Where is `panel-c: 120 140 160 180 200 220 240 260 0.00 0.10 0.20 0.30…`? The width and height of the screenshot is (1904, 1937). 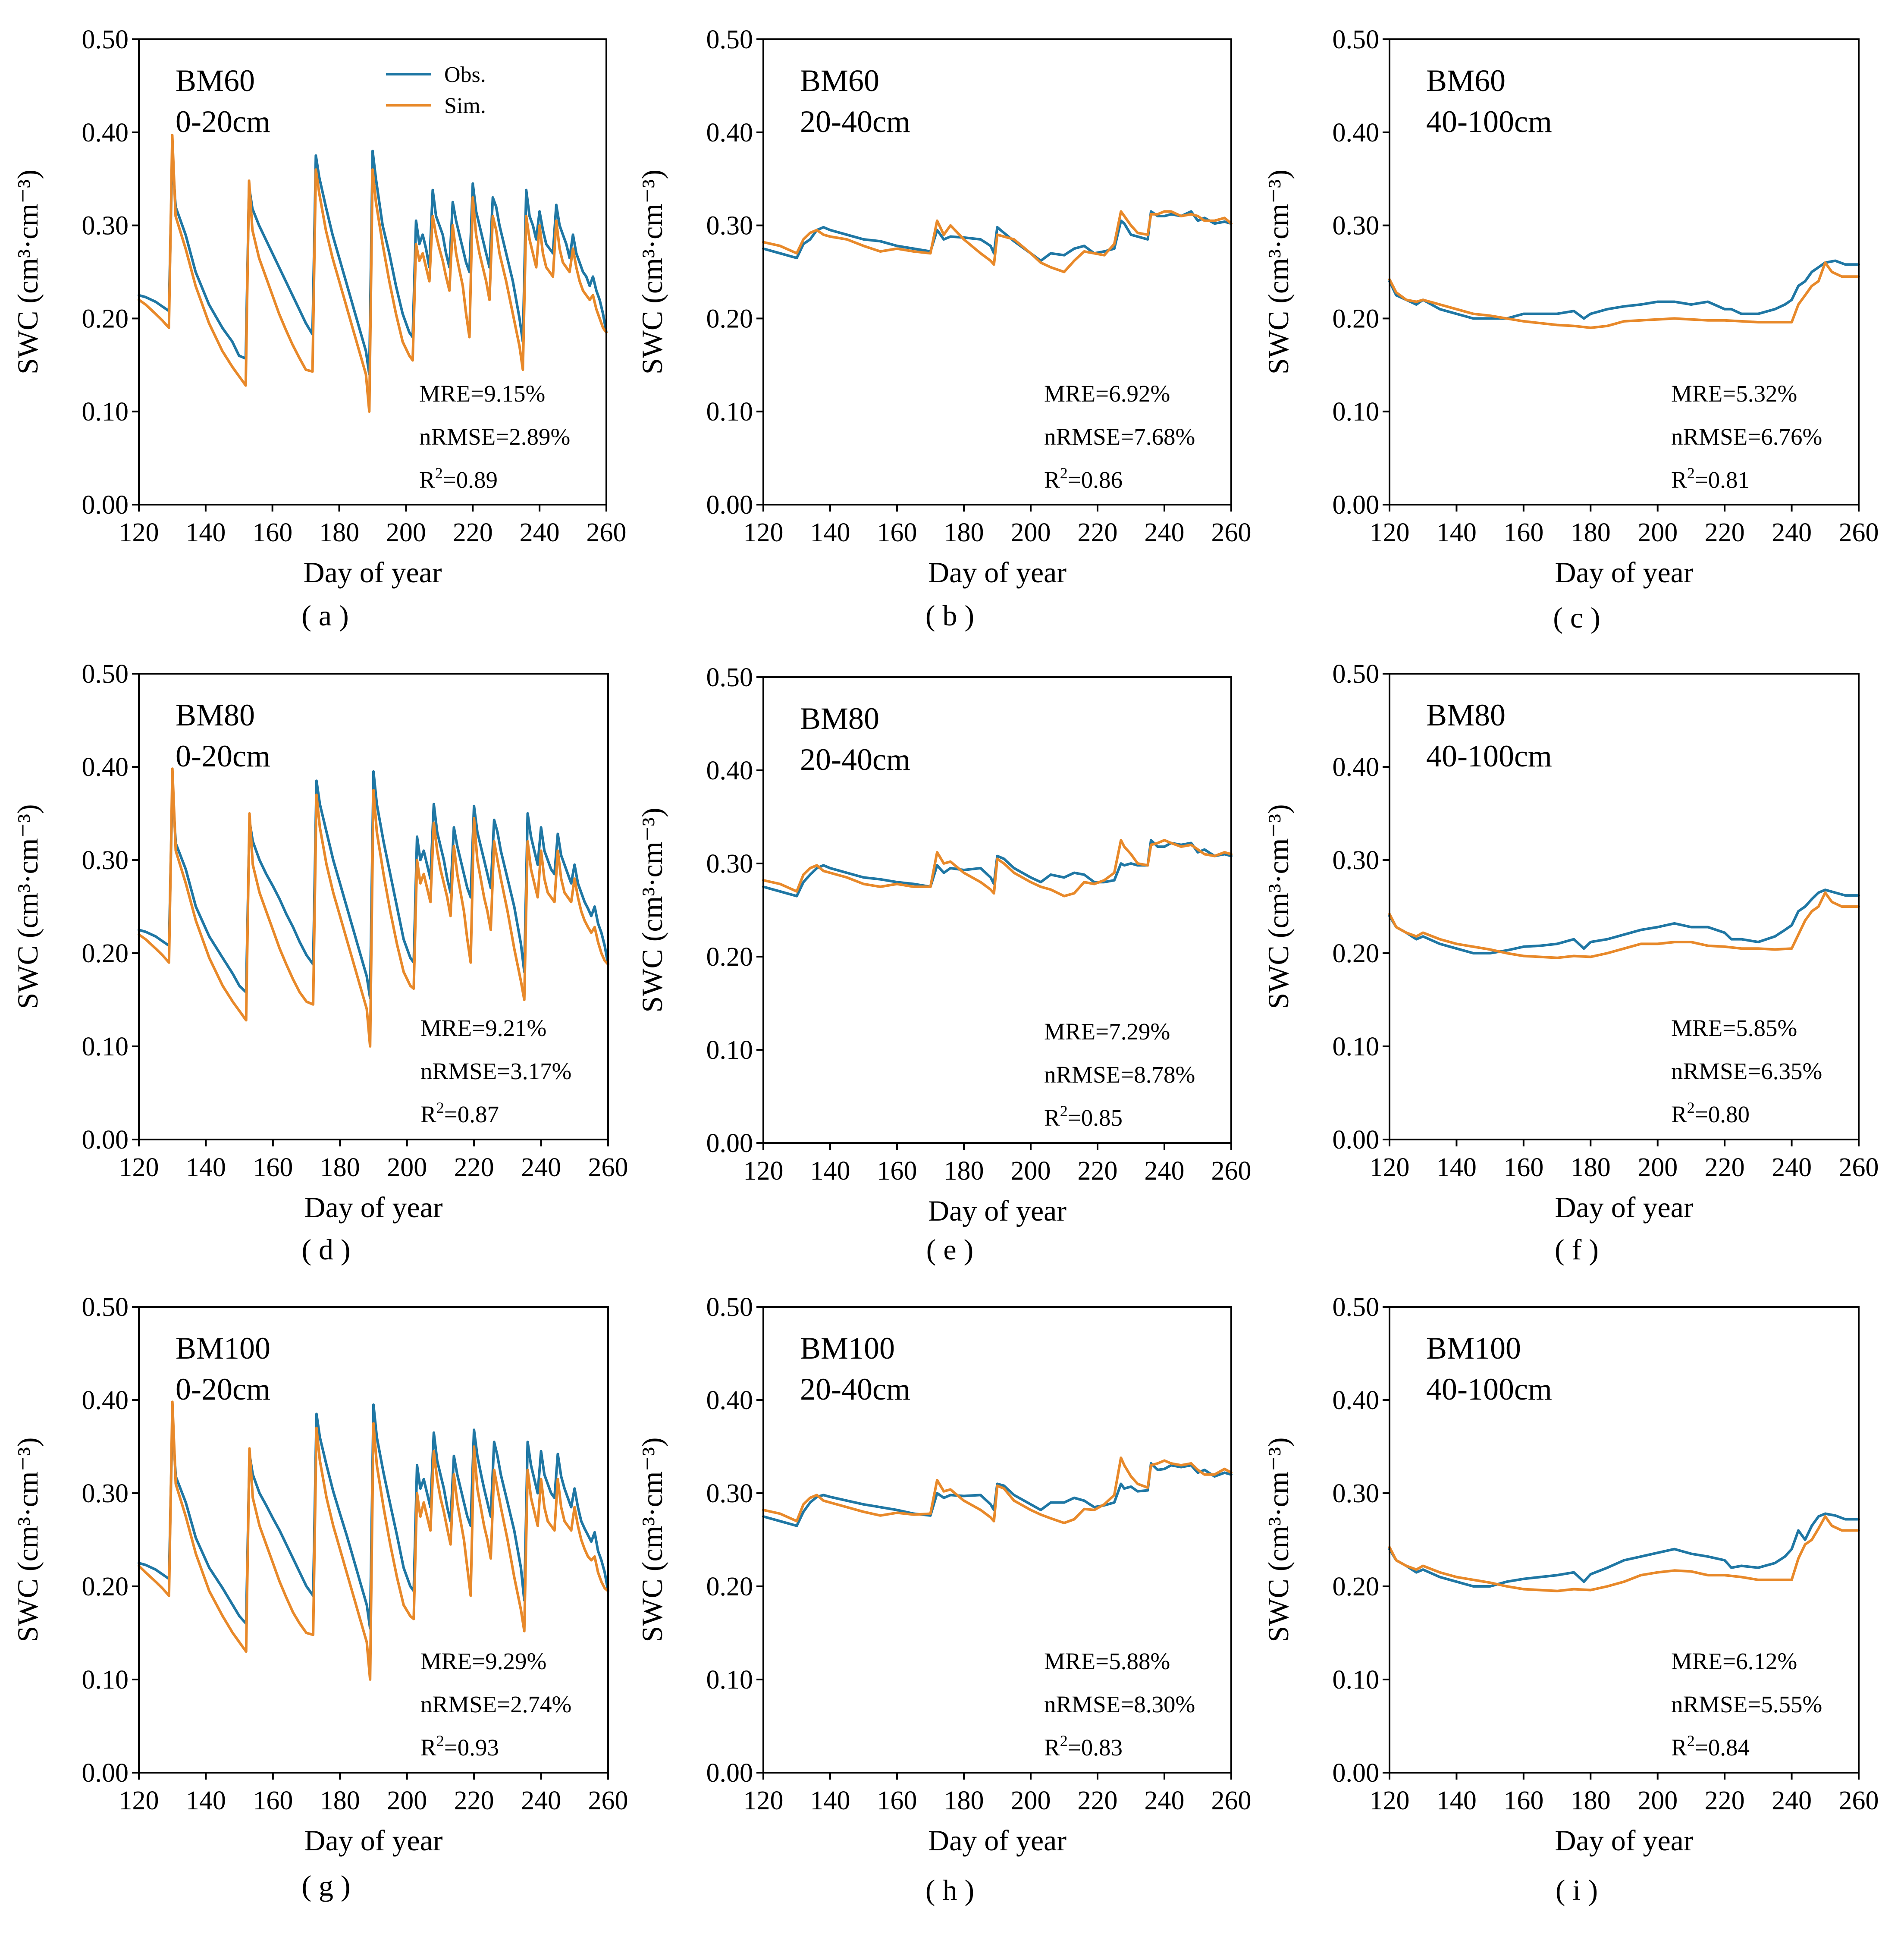
panel-c: 120 140 160 180 200 220 240 260 0.00 0.10 0.20 0.30… is located at coordinates (1570, 329).